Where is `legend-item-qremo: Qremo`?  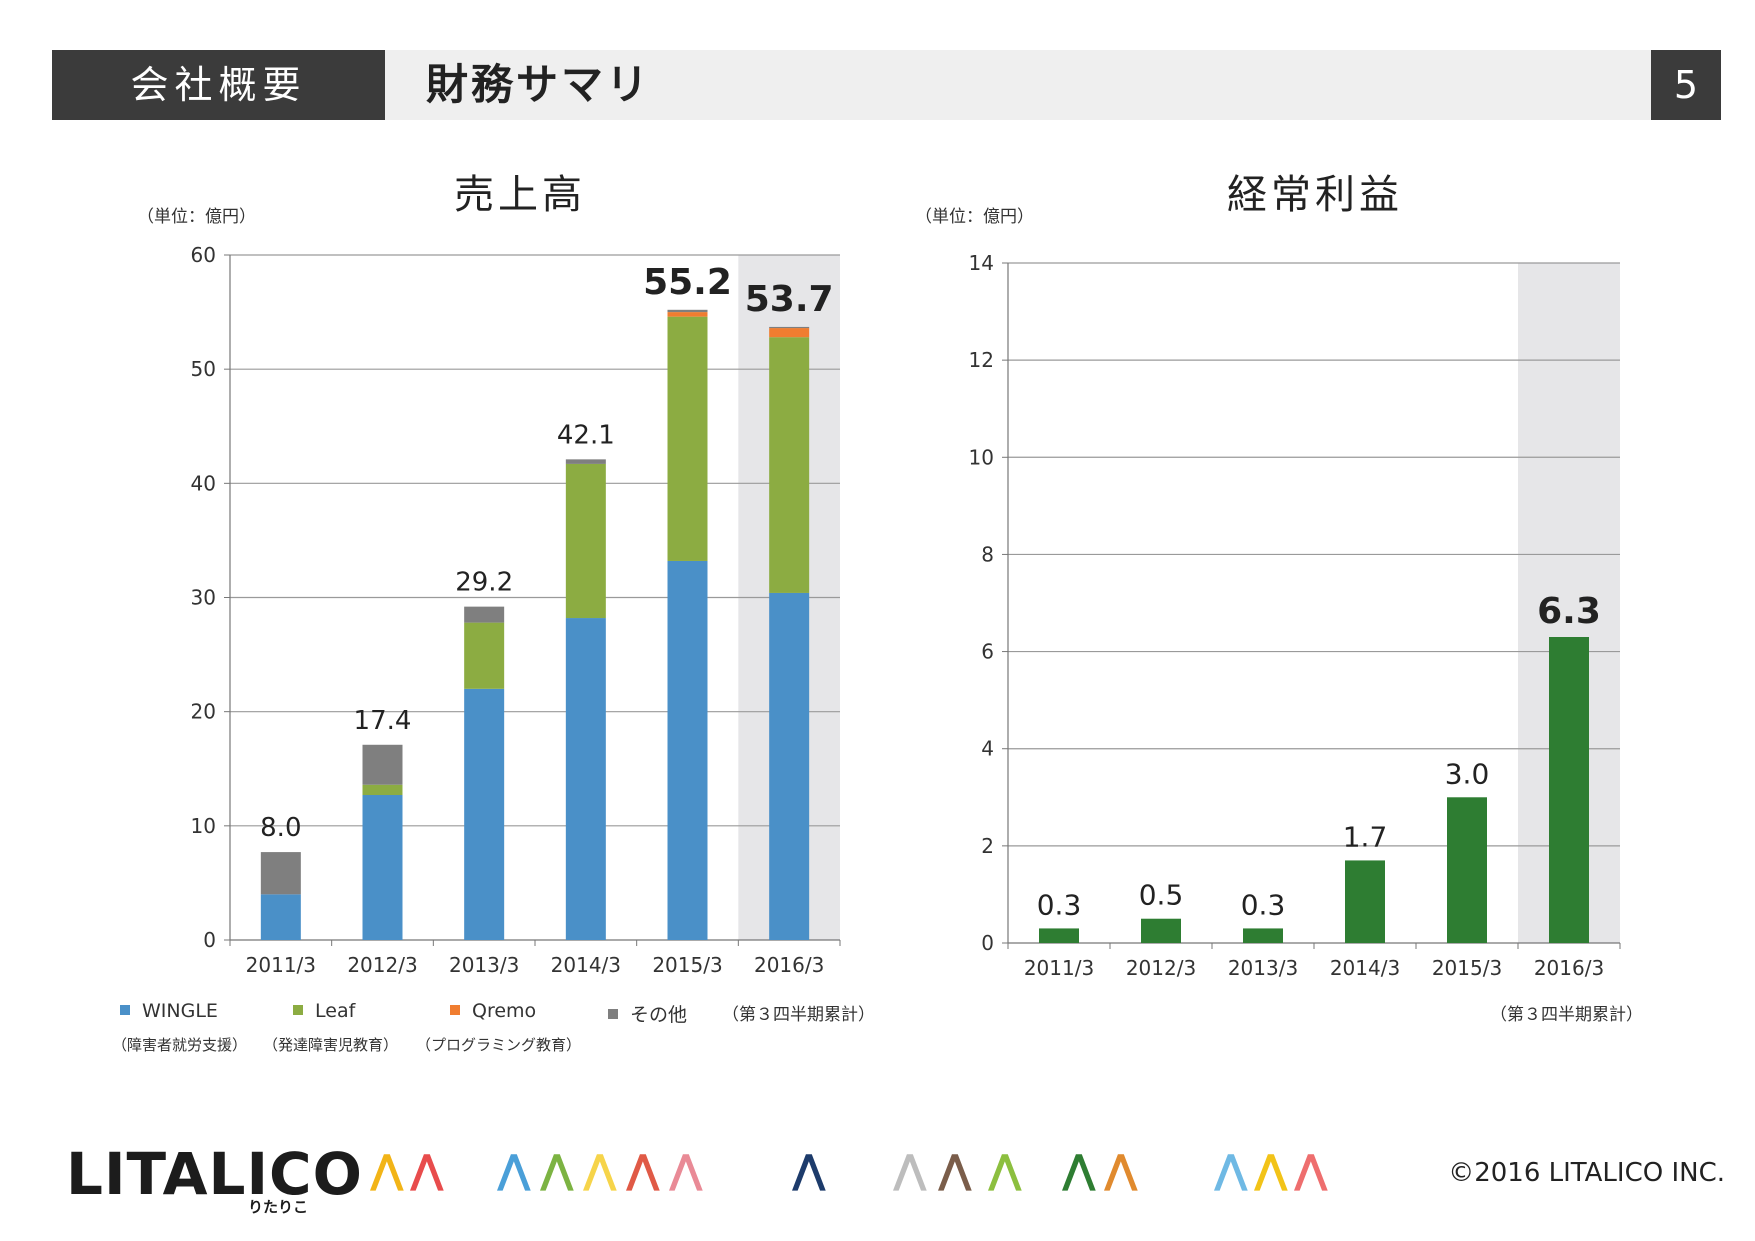
legend-item-qremo: Qremo is located at coordinates (493, 1011).